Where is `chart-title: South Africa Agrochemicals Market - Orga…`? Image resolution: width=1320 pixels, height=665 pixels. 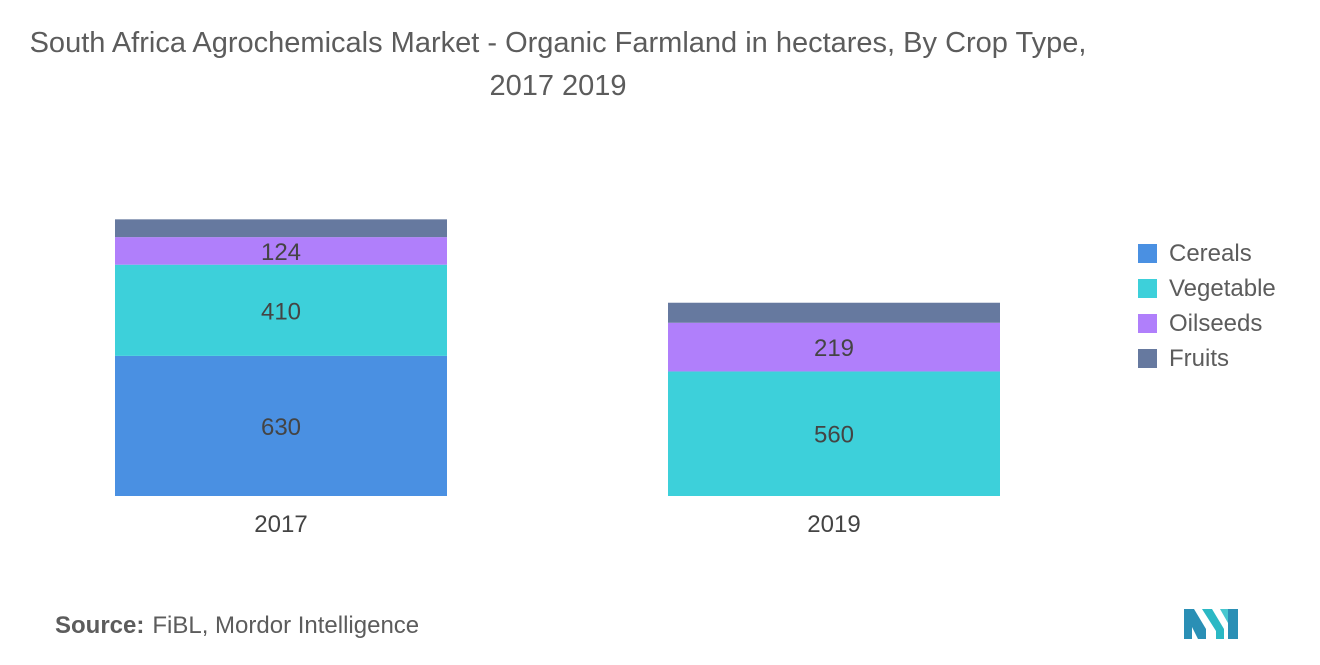 chart-title: South Africa Agrochemicals Market - Orga… is located at coordinates (558, 64).